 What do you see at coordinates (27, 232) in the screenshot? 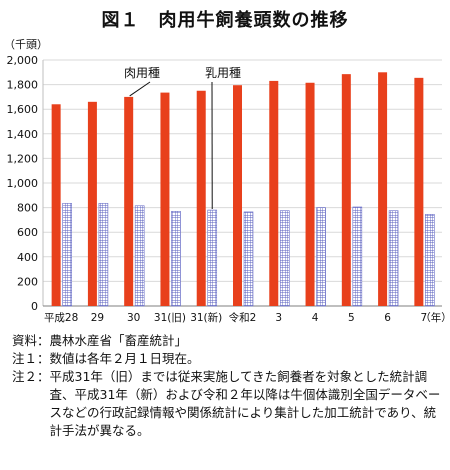
I see `y-tick-label: 600` at bounding box center [27, 232].